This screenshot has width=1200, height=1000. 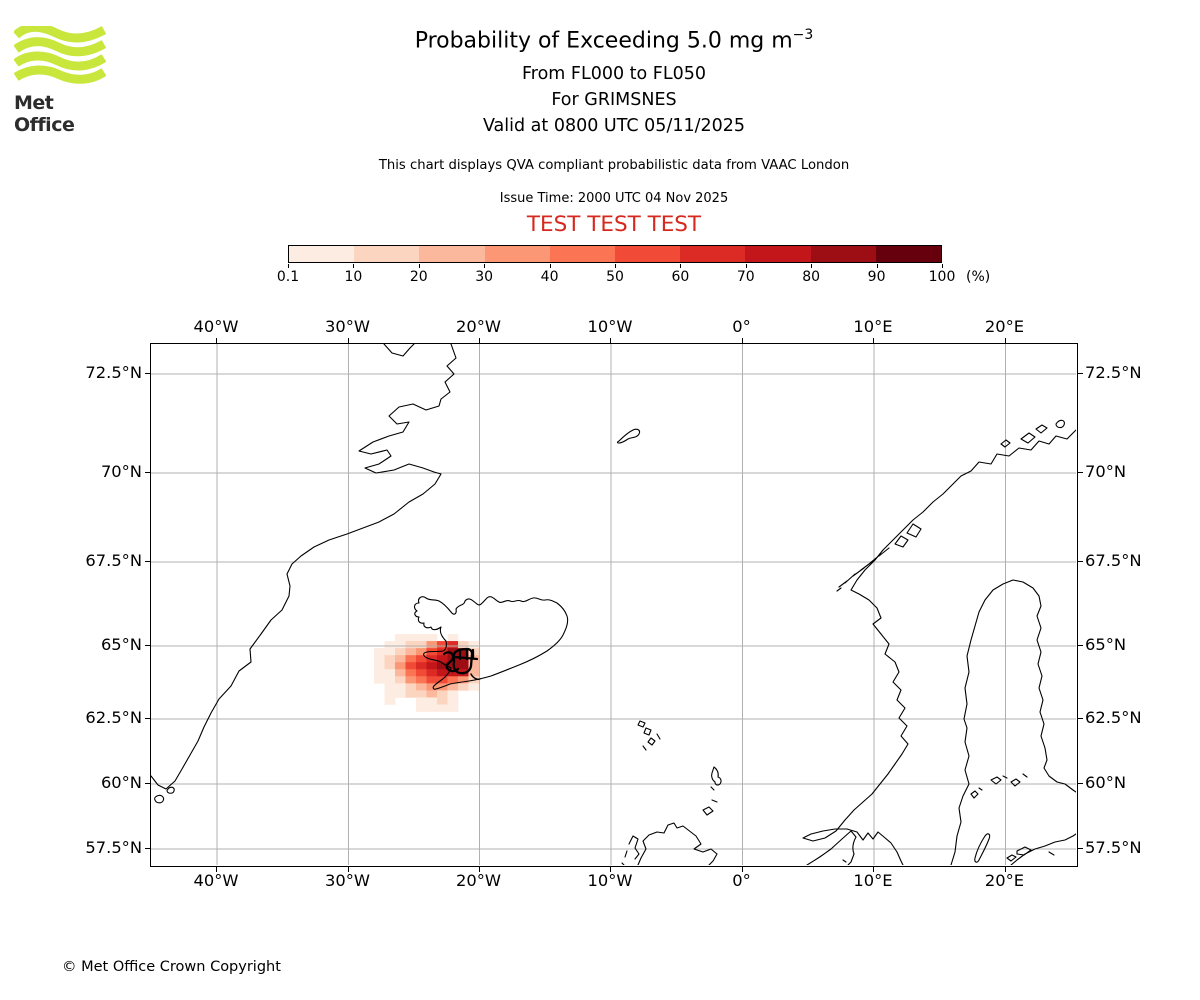 What do you see at coordinates (304, 567) in the screenshot?
I see `coast-greenland` at bounding box center [304, 567].